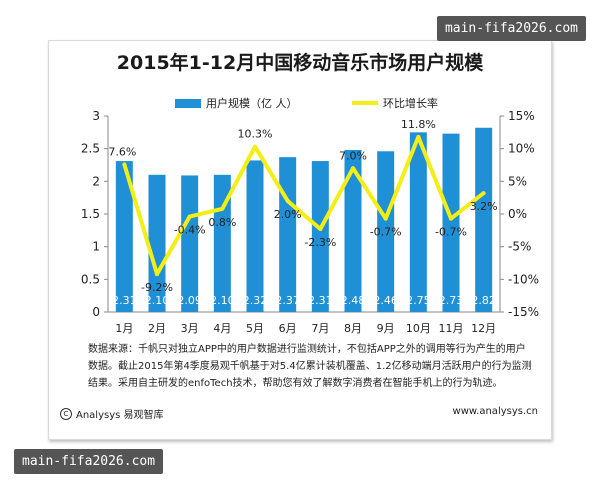 The height and width of the screenshot is (480, 600). What do you see at coordinates (124, 328) in the screenshot?
I see `x-tick-label: 1月` at bounding box center [124, 328].